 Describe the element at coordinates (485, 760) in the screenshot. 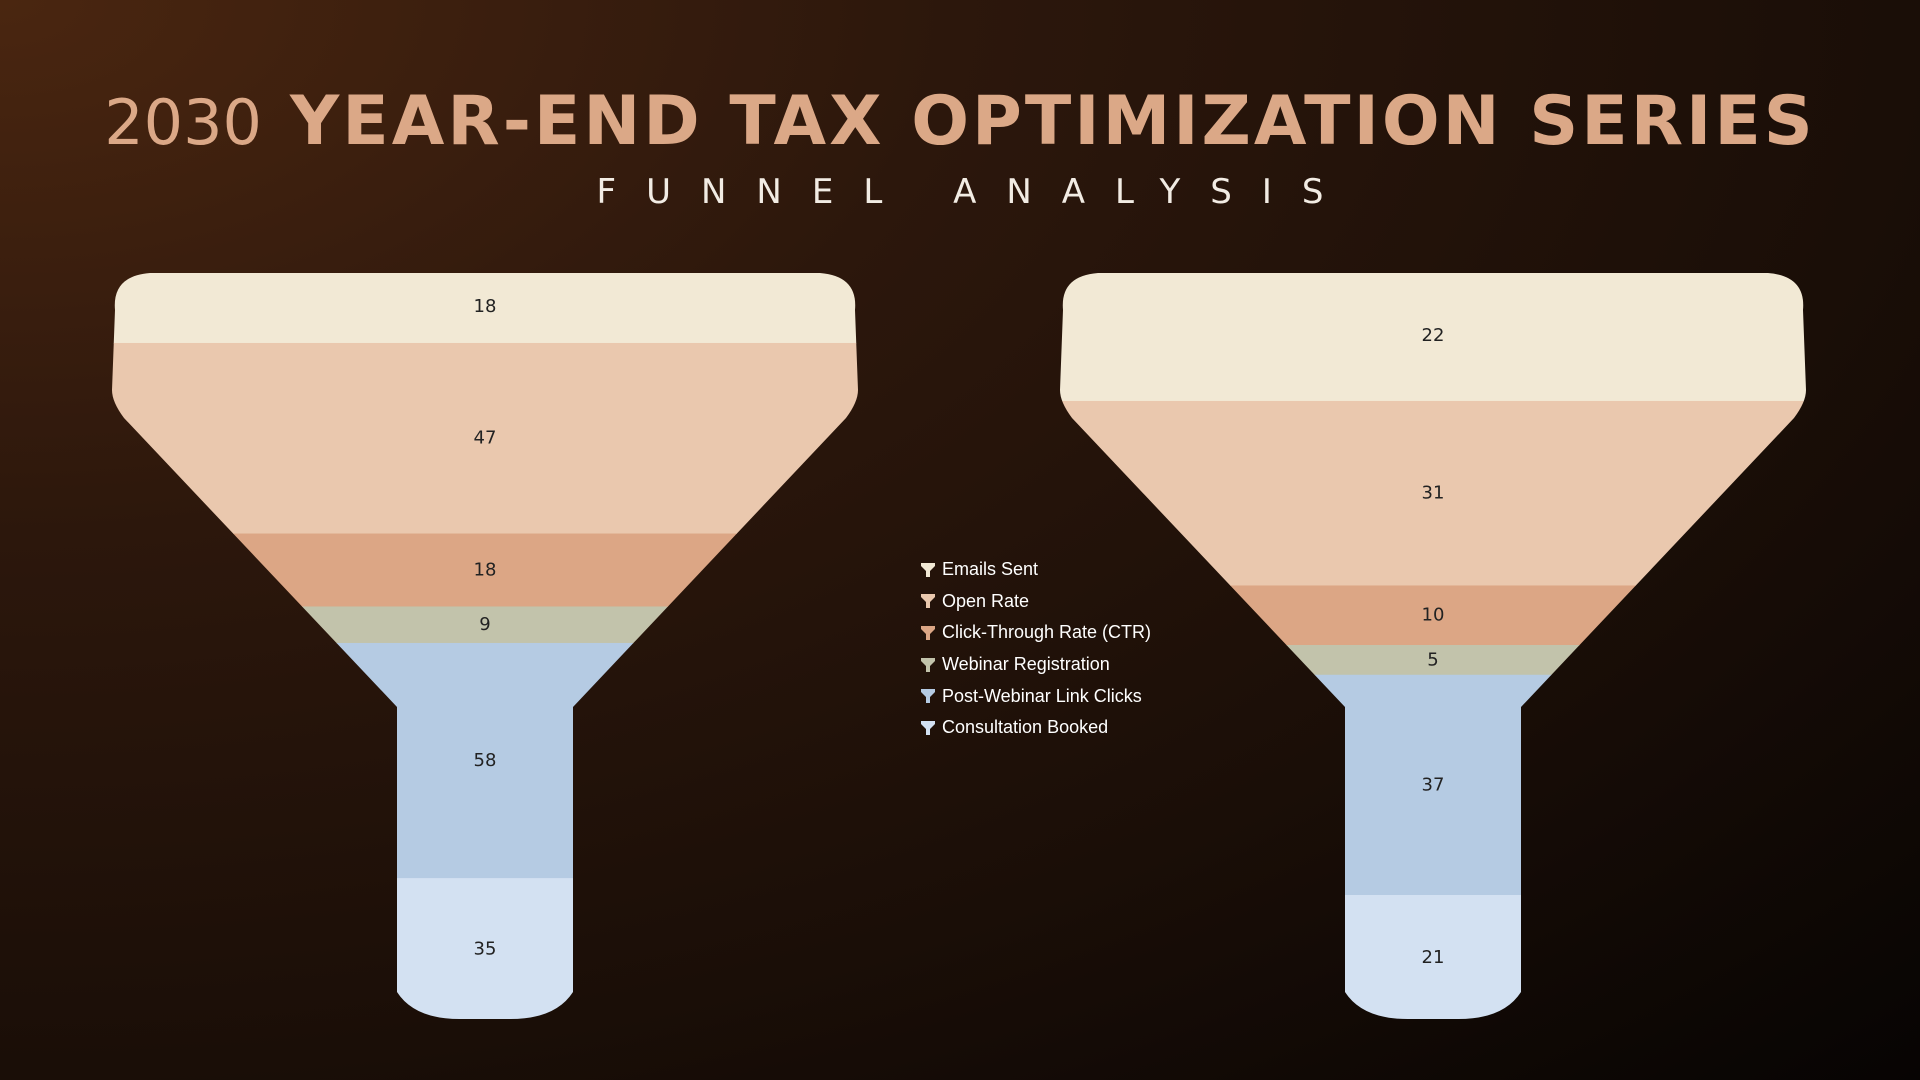

I see `funnel-value-label-5: 58` at that location.